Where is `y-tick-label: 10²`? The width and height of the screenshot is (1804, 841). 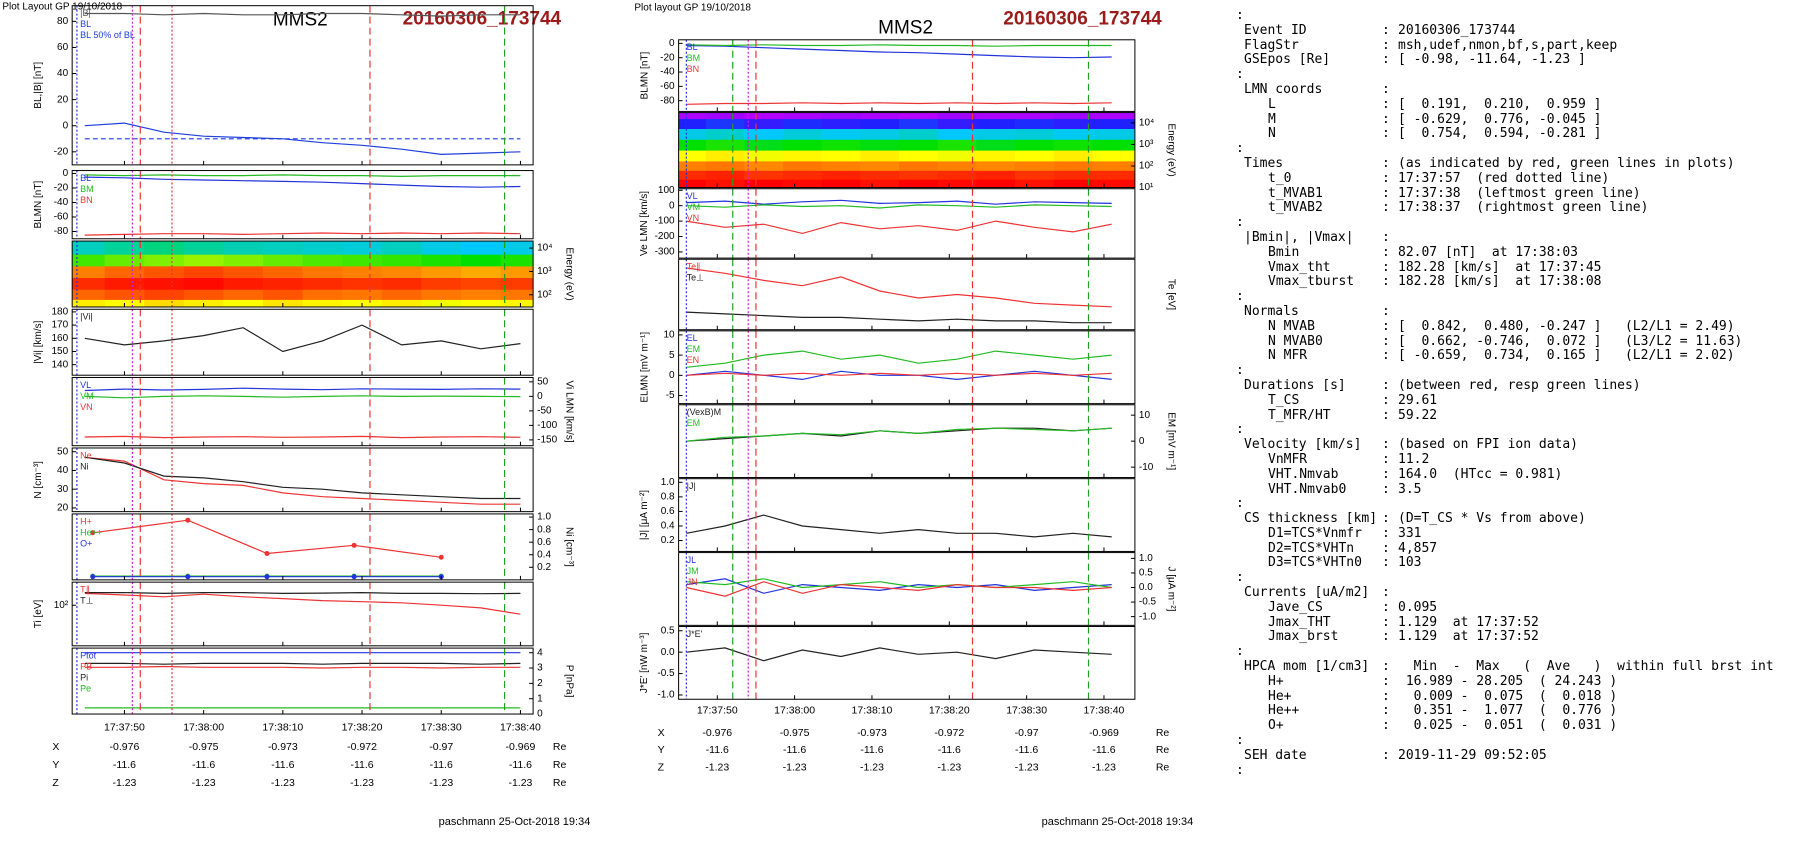
y-tick-label: 10² is located at coordinates (544, 294).